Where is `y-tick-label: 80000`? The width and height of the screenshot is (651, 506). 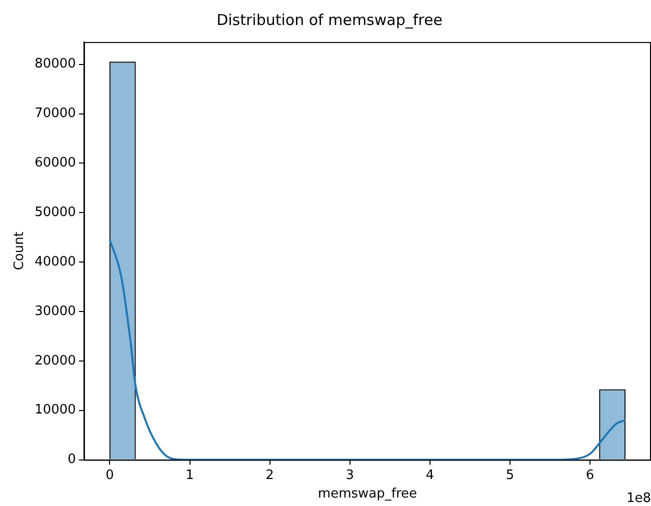
y-tick-label: 80000 is located at coordinates (55, 64).